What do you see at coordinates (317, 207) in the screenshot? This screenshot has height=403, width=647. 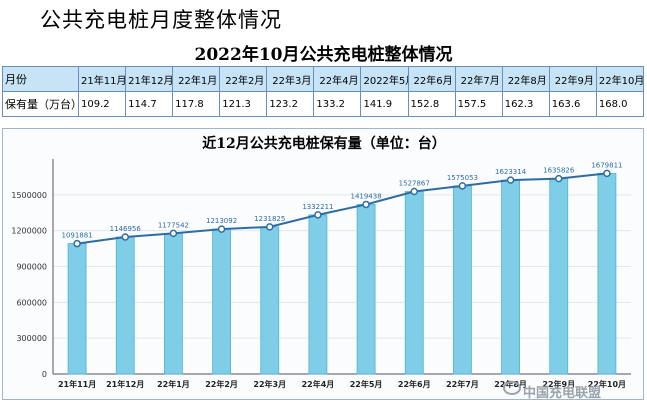 I see `data-label: 1332211` at bounding box center [317, 207].